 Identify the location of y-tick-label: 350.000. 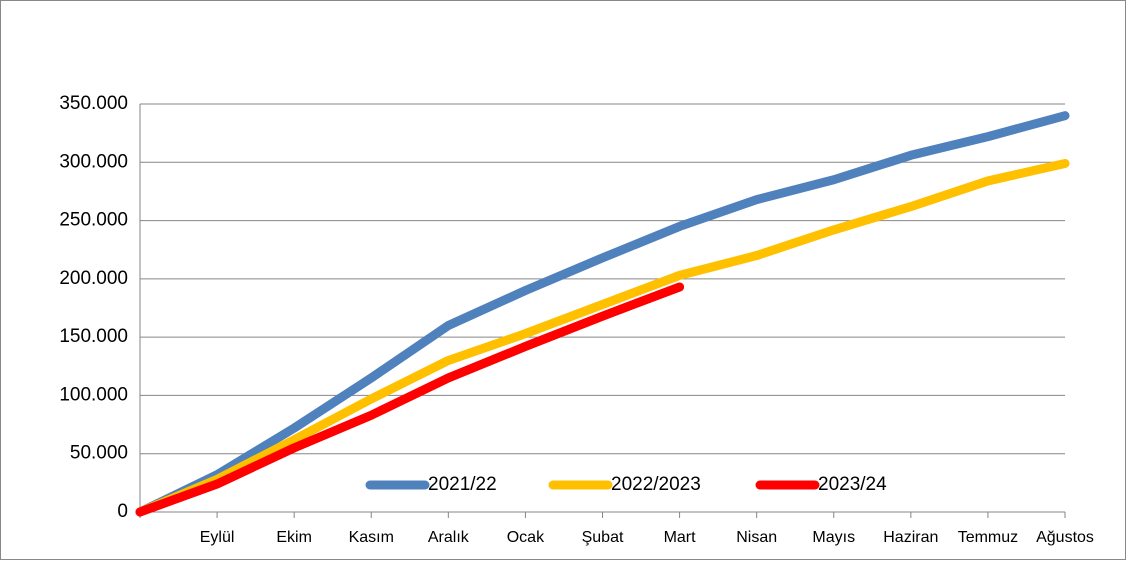
(93, 103).